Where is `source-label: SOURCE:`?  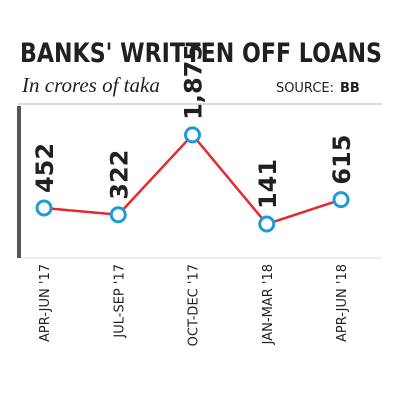 source-label: SOURCE: is located at coordinates (305, 88).